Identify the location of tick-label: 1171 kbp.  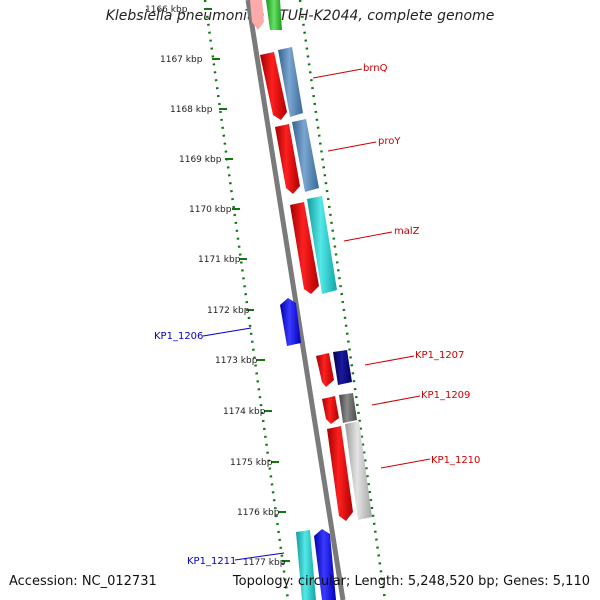
(219, 260).